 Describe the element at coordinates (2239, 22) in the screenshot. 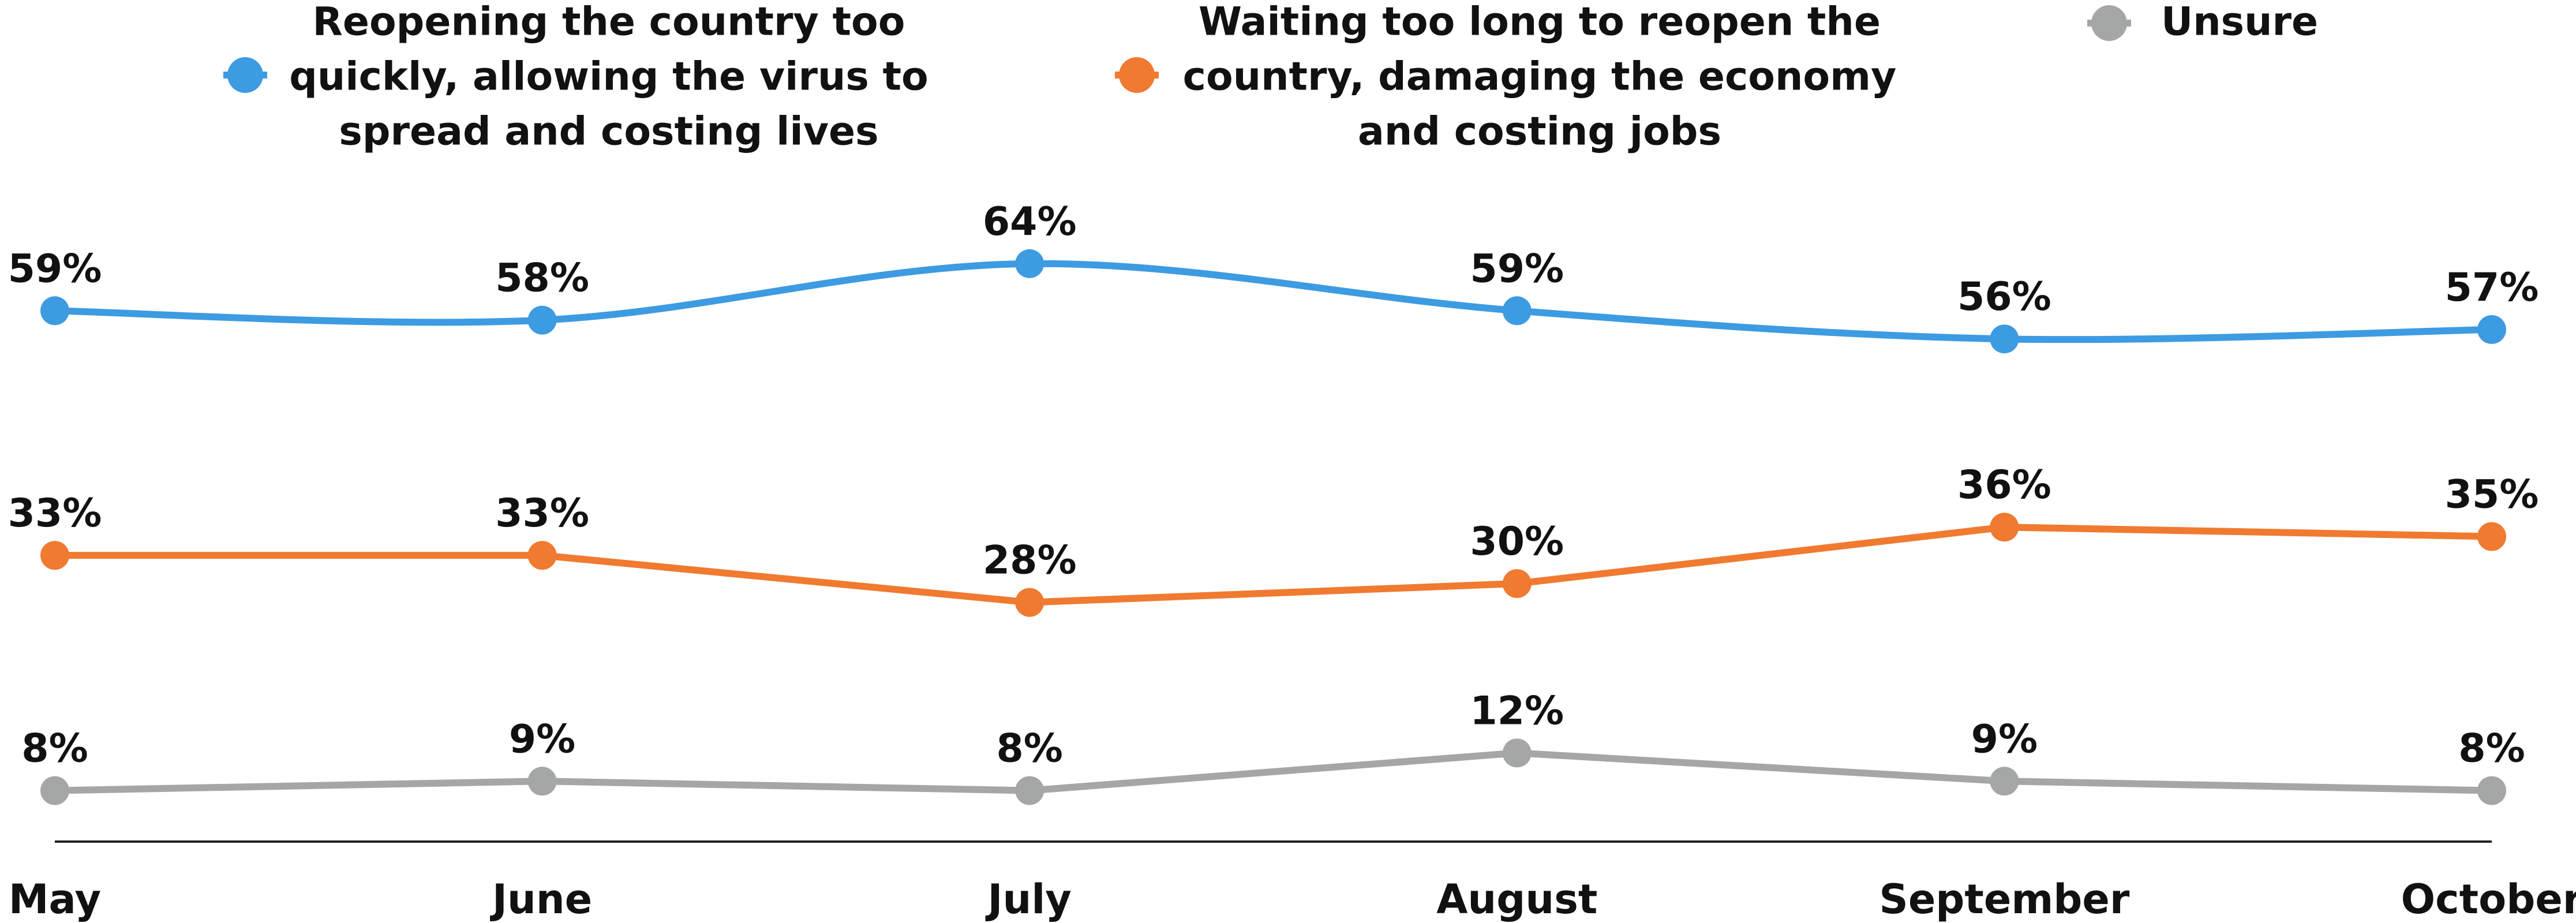

I see `legend-label: Unsure` at that location.